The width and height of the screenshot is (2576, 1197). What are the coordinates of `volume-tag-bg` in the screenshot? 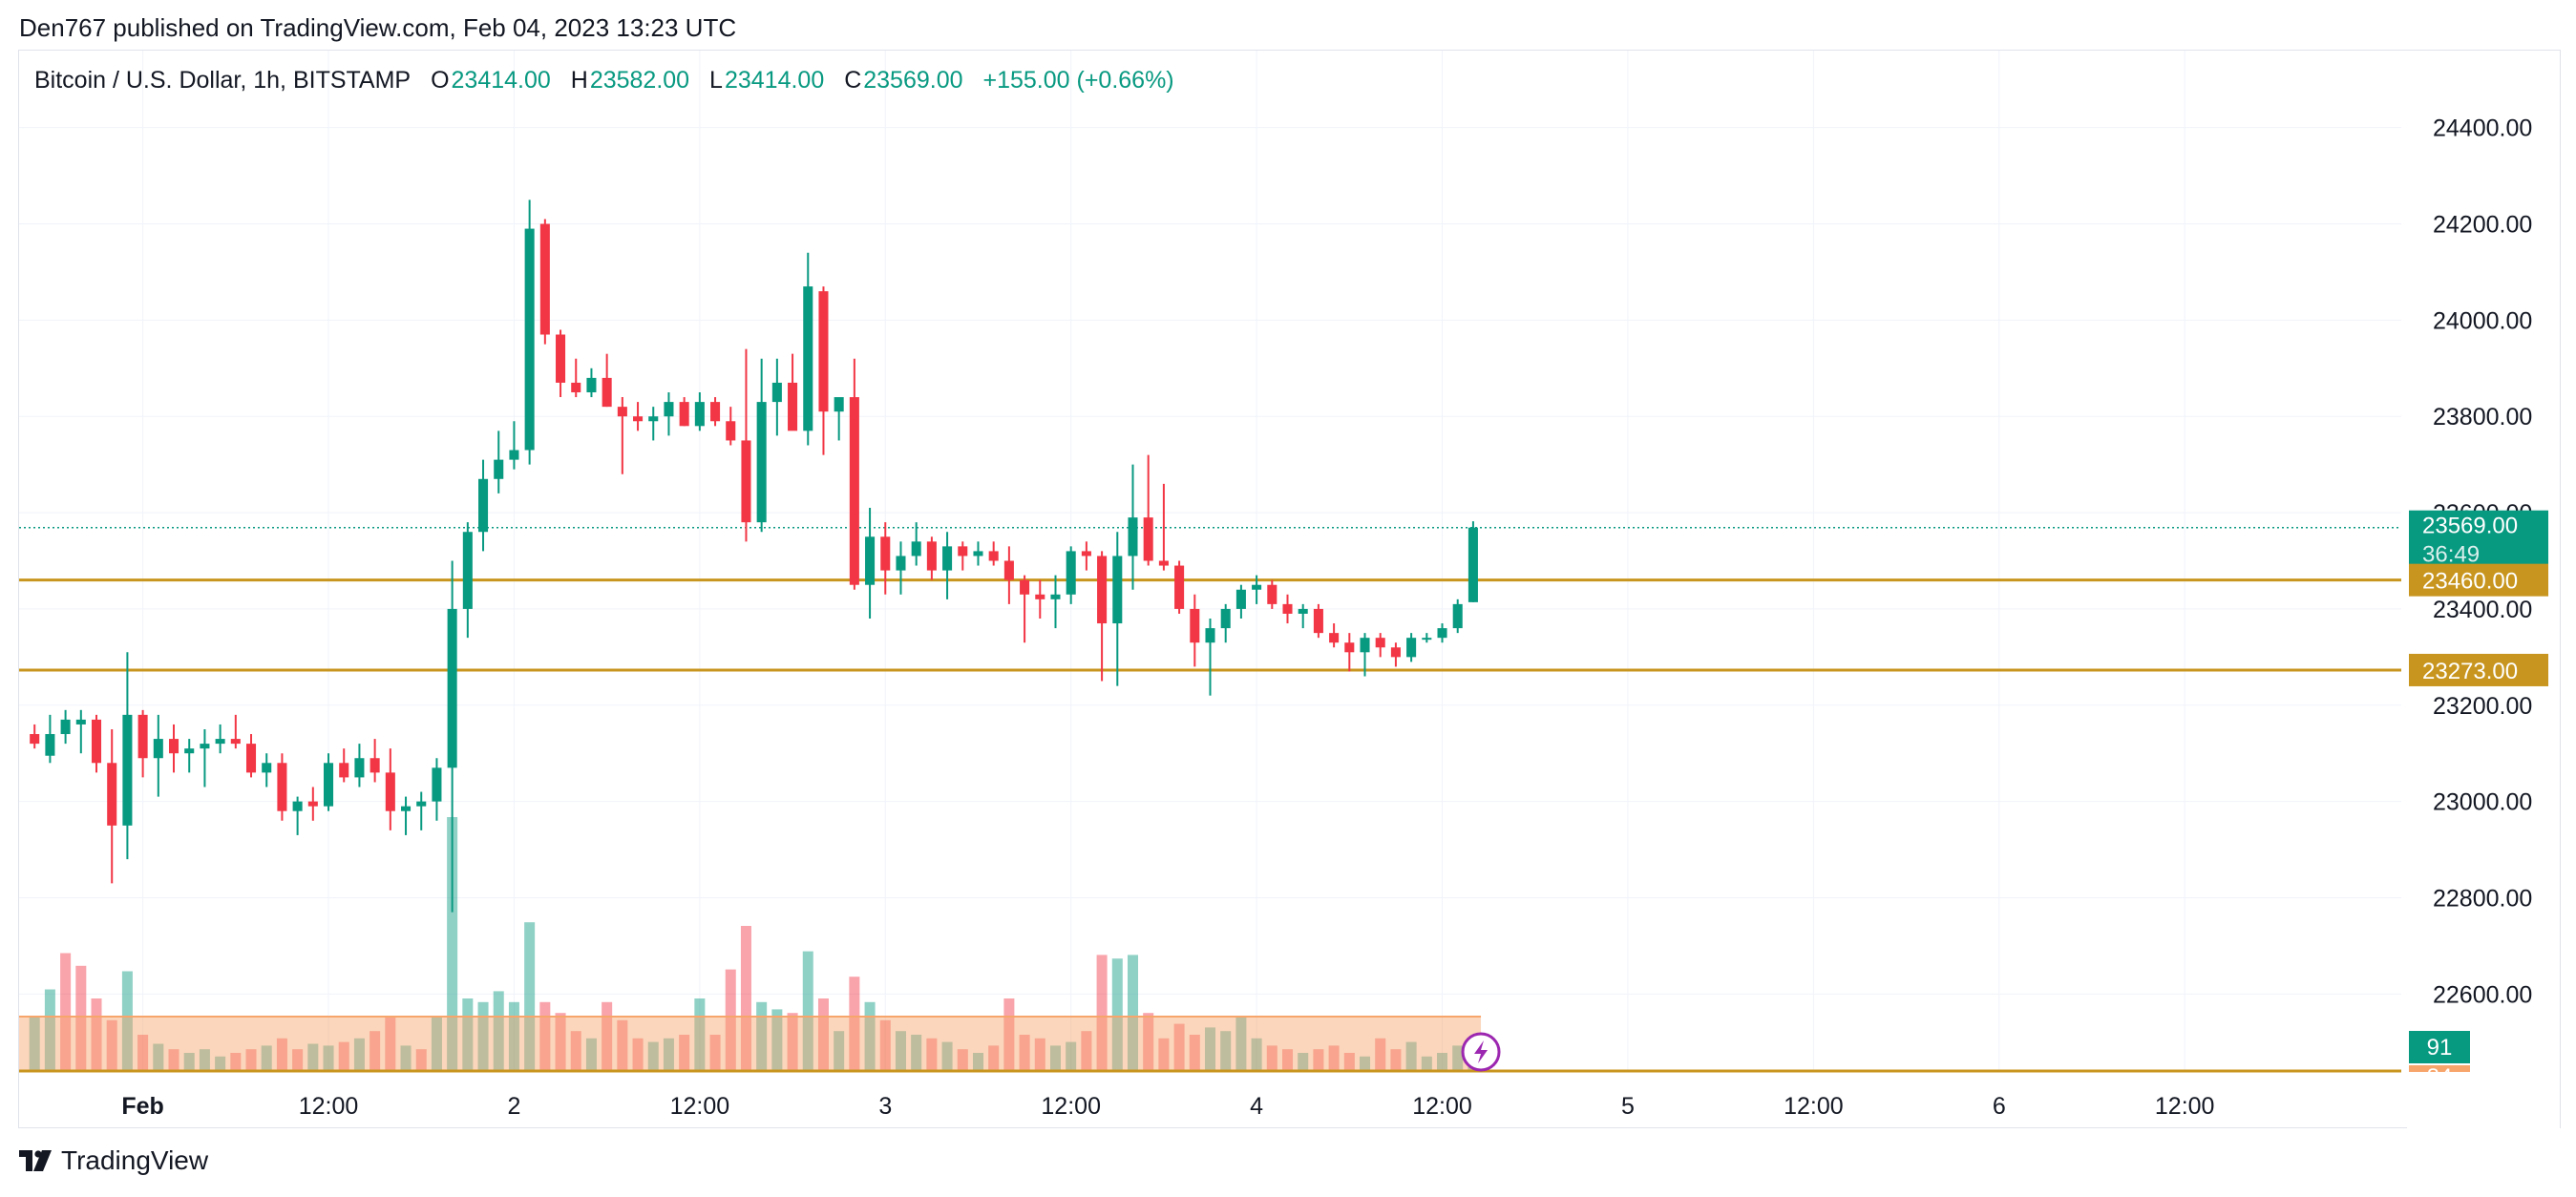 It's located at (2439, 1047).